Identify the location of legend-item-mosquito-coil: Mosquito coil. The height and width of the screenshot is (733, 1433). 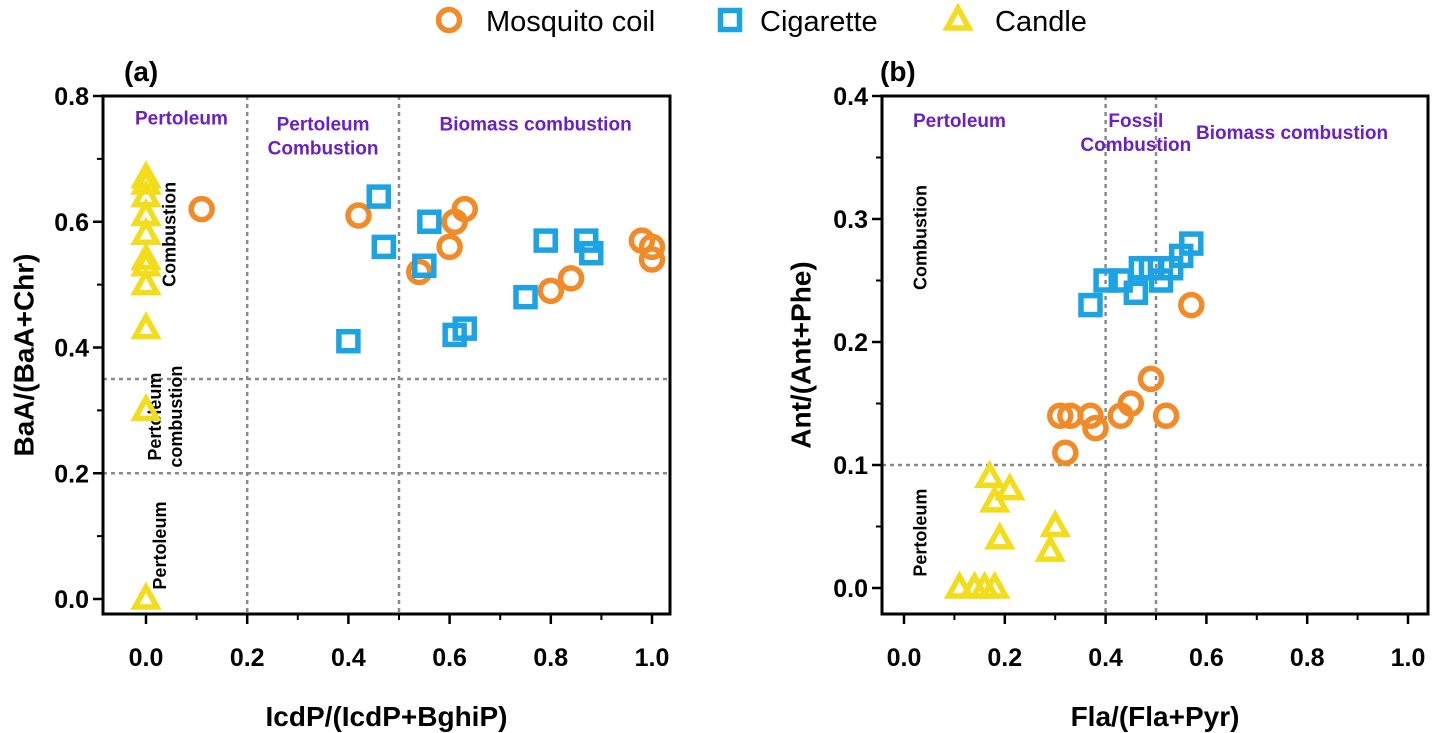
(545, 22).